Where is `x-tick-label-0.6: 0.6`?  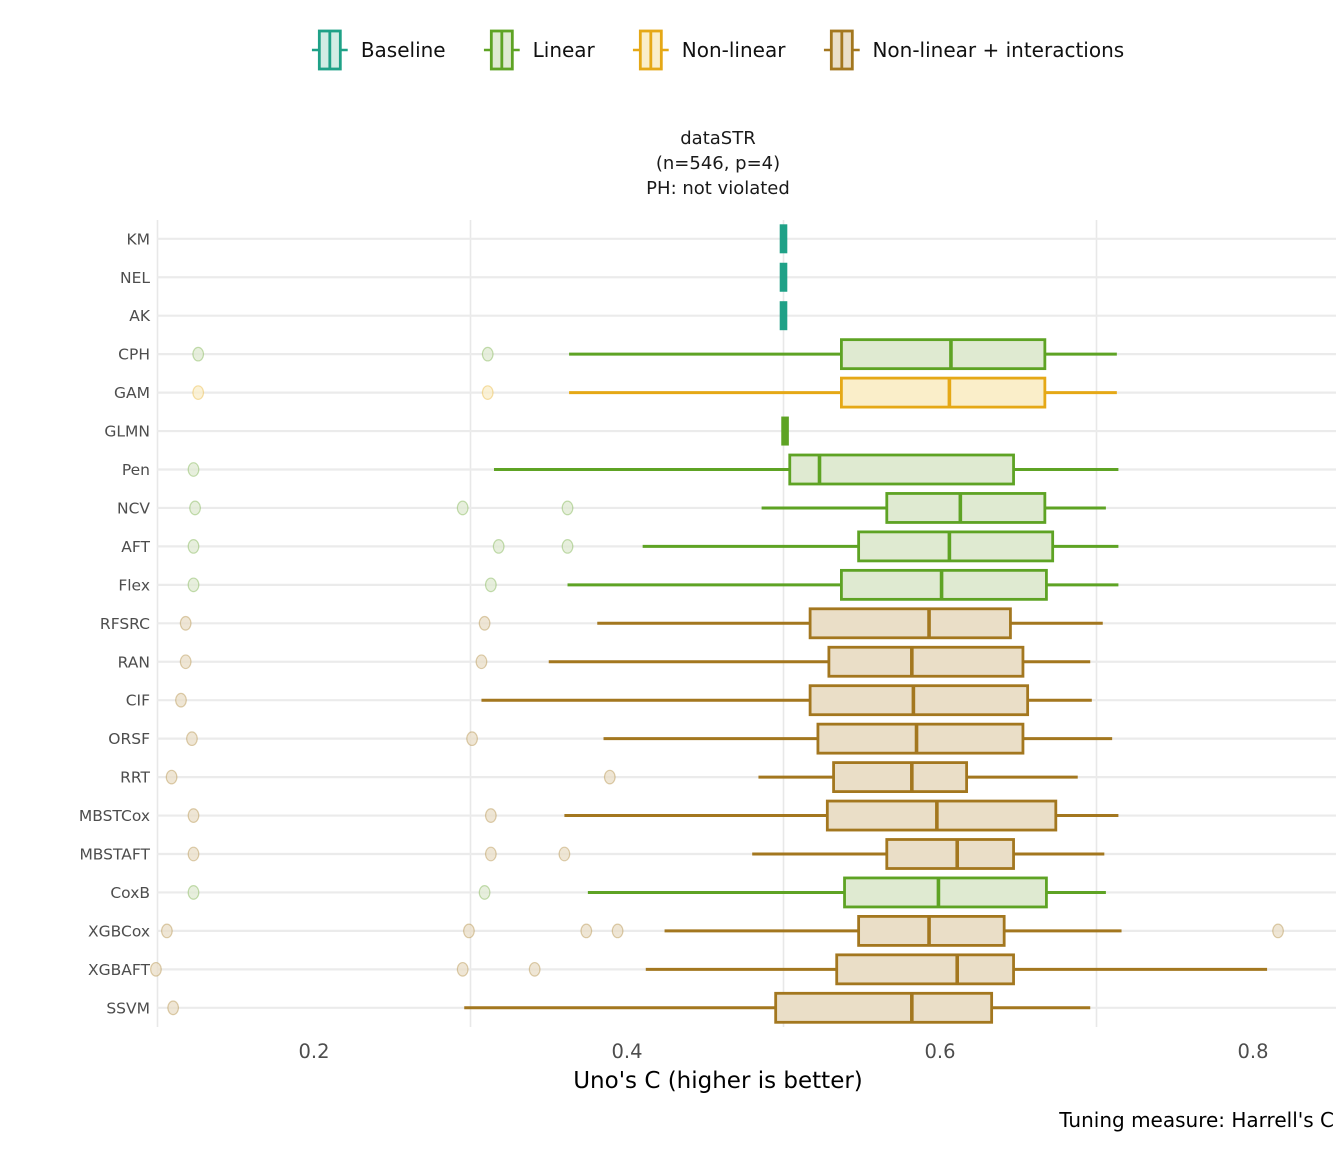 x-tick-label-0.6: 0.6 is located at coordinates (939, 1051).